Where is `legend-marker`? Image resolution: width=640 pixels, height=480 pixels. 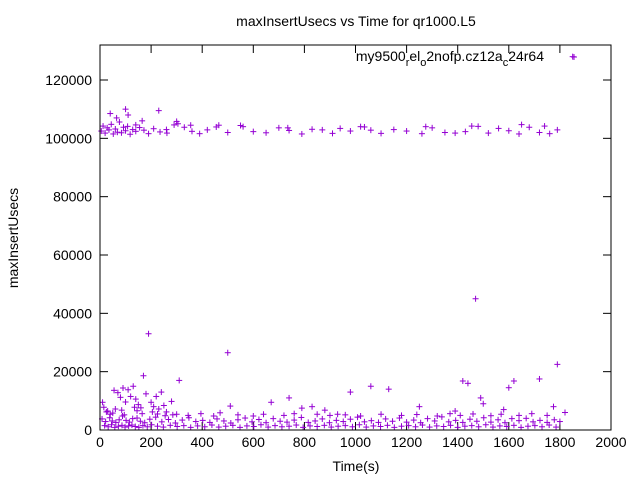 legend-marker is located at coordinates (574, 57).